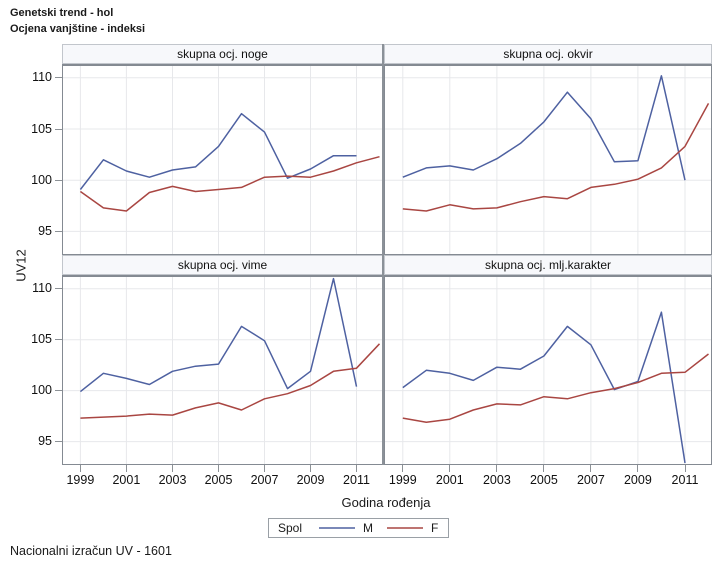  I want to click on legend-entry-f: F, so click(411, 528).